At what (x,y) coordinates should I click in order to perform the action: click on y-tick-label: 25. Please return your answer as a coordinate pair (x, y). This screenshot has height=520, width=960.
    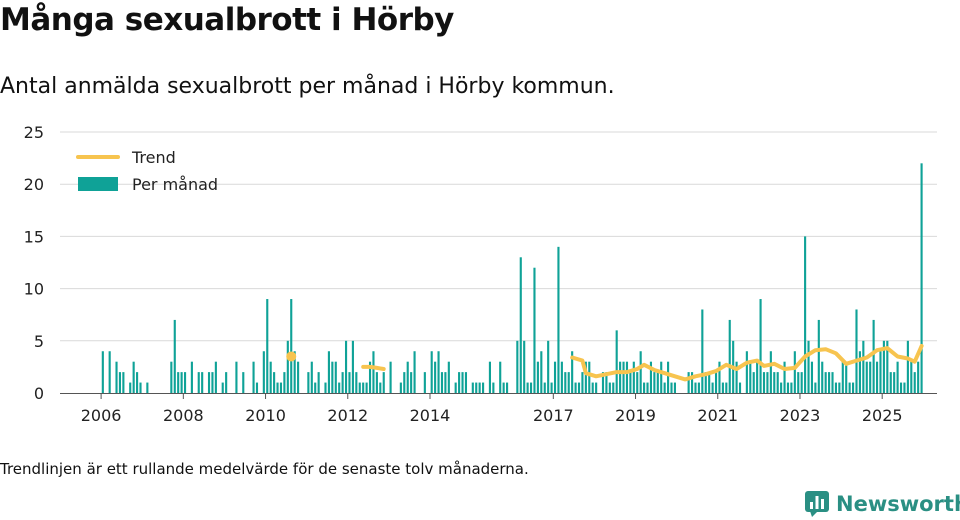
    Looking at the image, I should click on (34, 132).